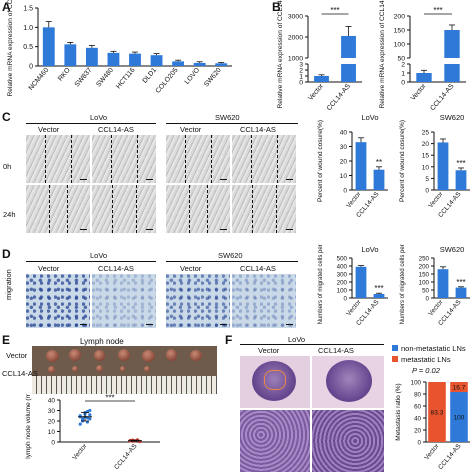 This screenshot has width=474, height=474. What do you see at coordinates (58, 301) in the screenshot?
I see `migration-image` at bounding box center [58, 301].